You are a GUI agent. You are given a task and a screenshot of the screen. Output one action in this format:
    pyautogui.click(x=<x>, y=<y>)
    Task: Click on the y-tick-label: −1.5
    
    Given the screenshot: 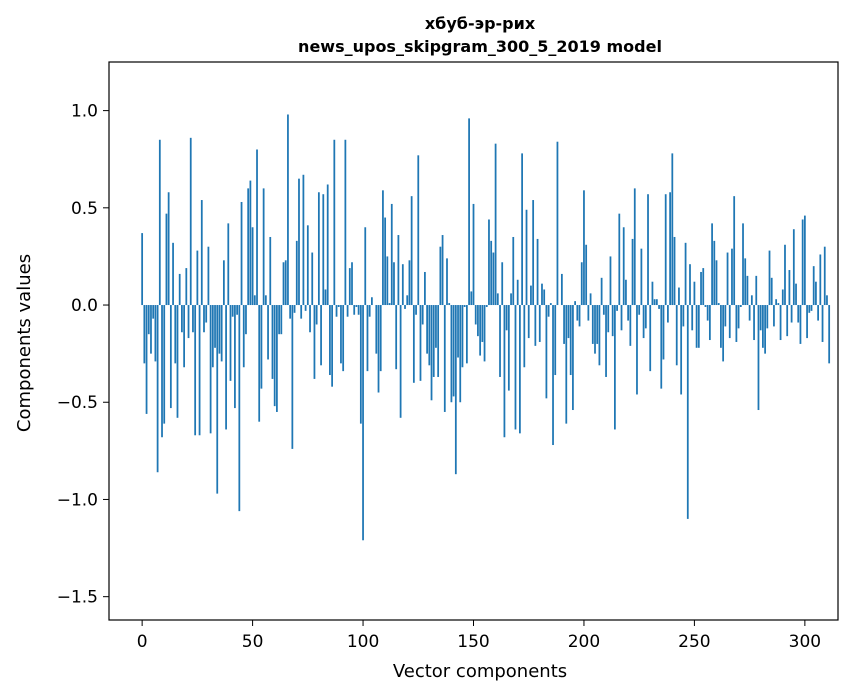 What is the action you would take?
    pyautogui.click(x=77, y=598)
    